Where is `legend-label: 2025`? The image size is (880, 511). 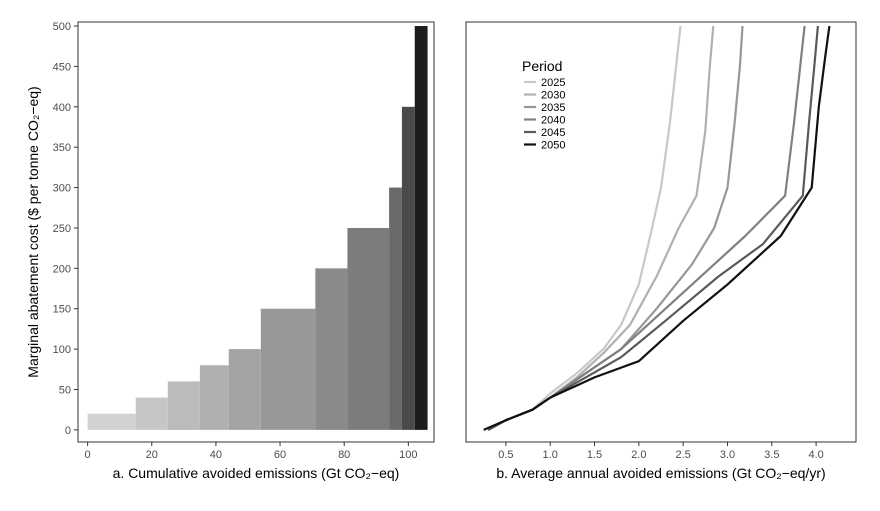 legend-label: 2025 is located at coordinates (553, 83).